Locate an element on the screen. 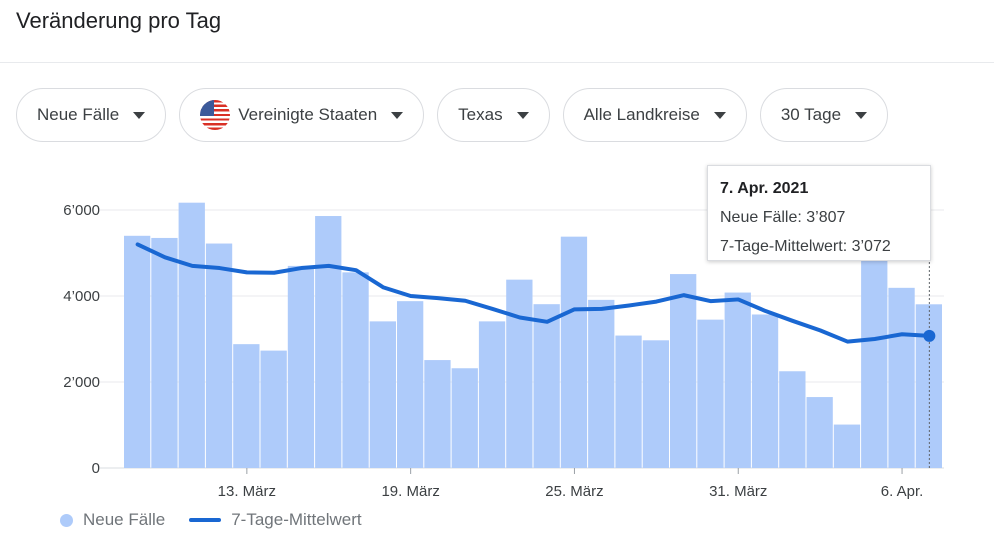  tooltip-average: 7-Tage-Mittelwert: 3’072 is located at coordinates (805, 246).